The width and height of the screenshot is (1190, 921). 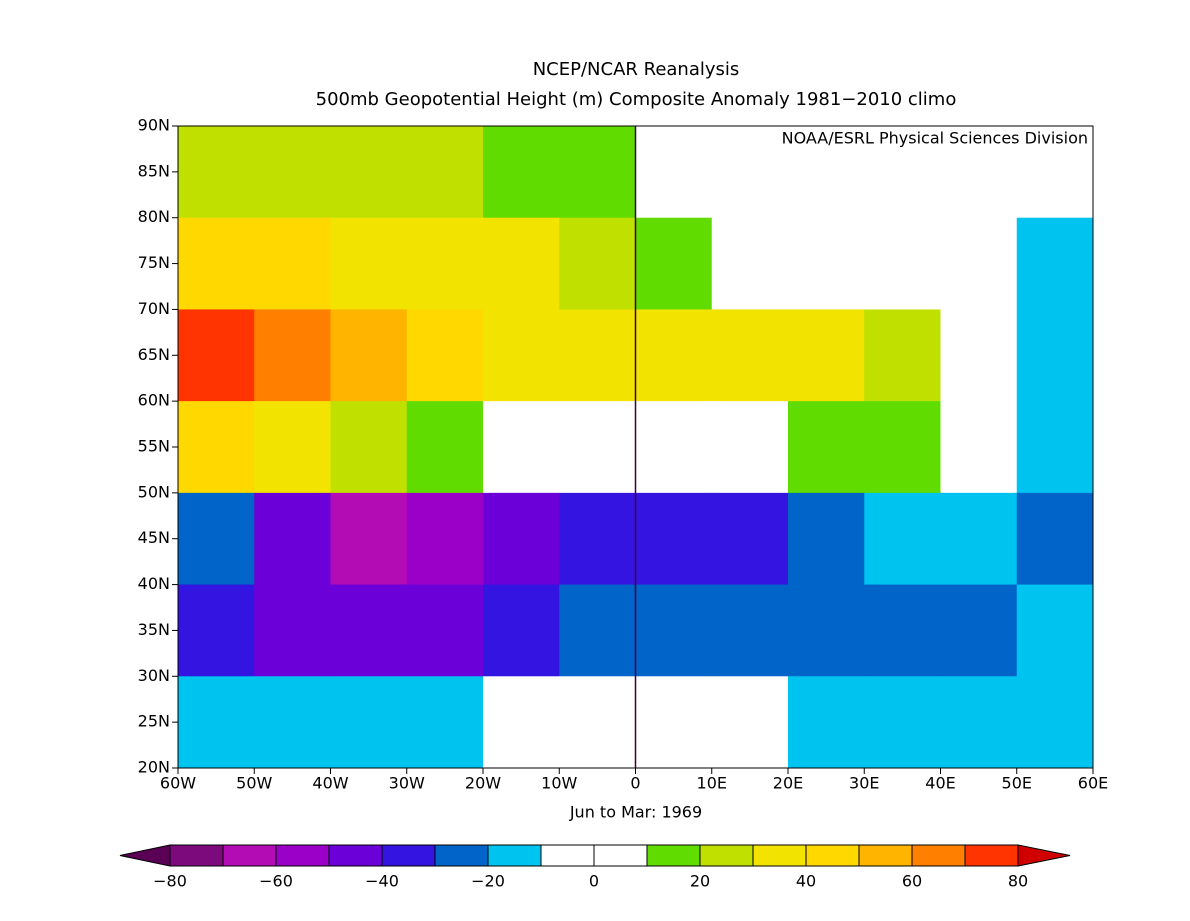 I want to click on y-tick-label: 80N, so click(x=154, y=216).